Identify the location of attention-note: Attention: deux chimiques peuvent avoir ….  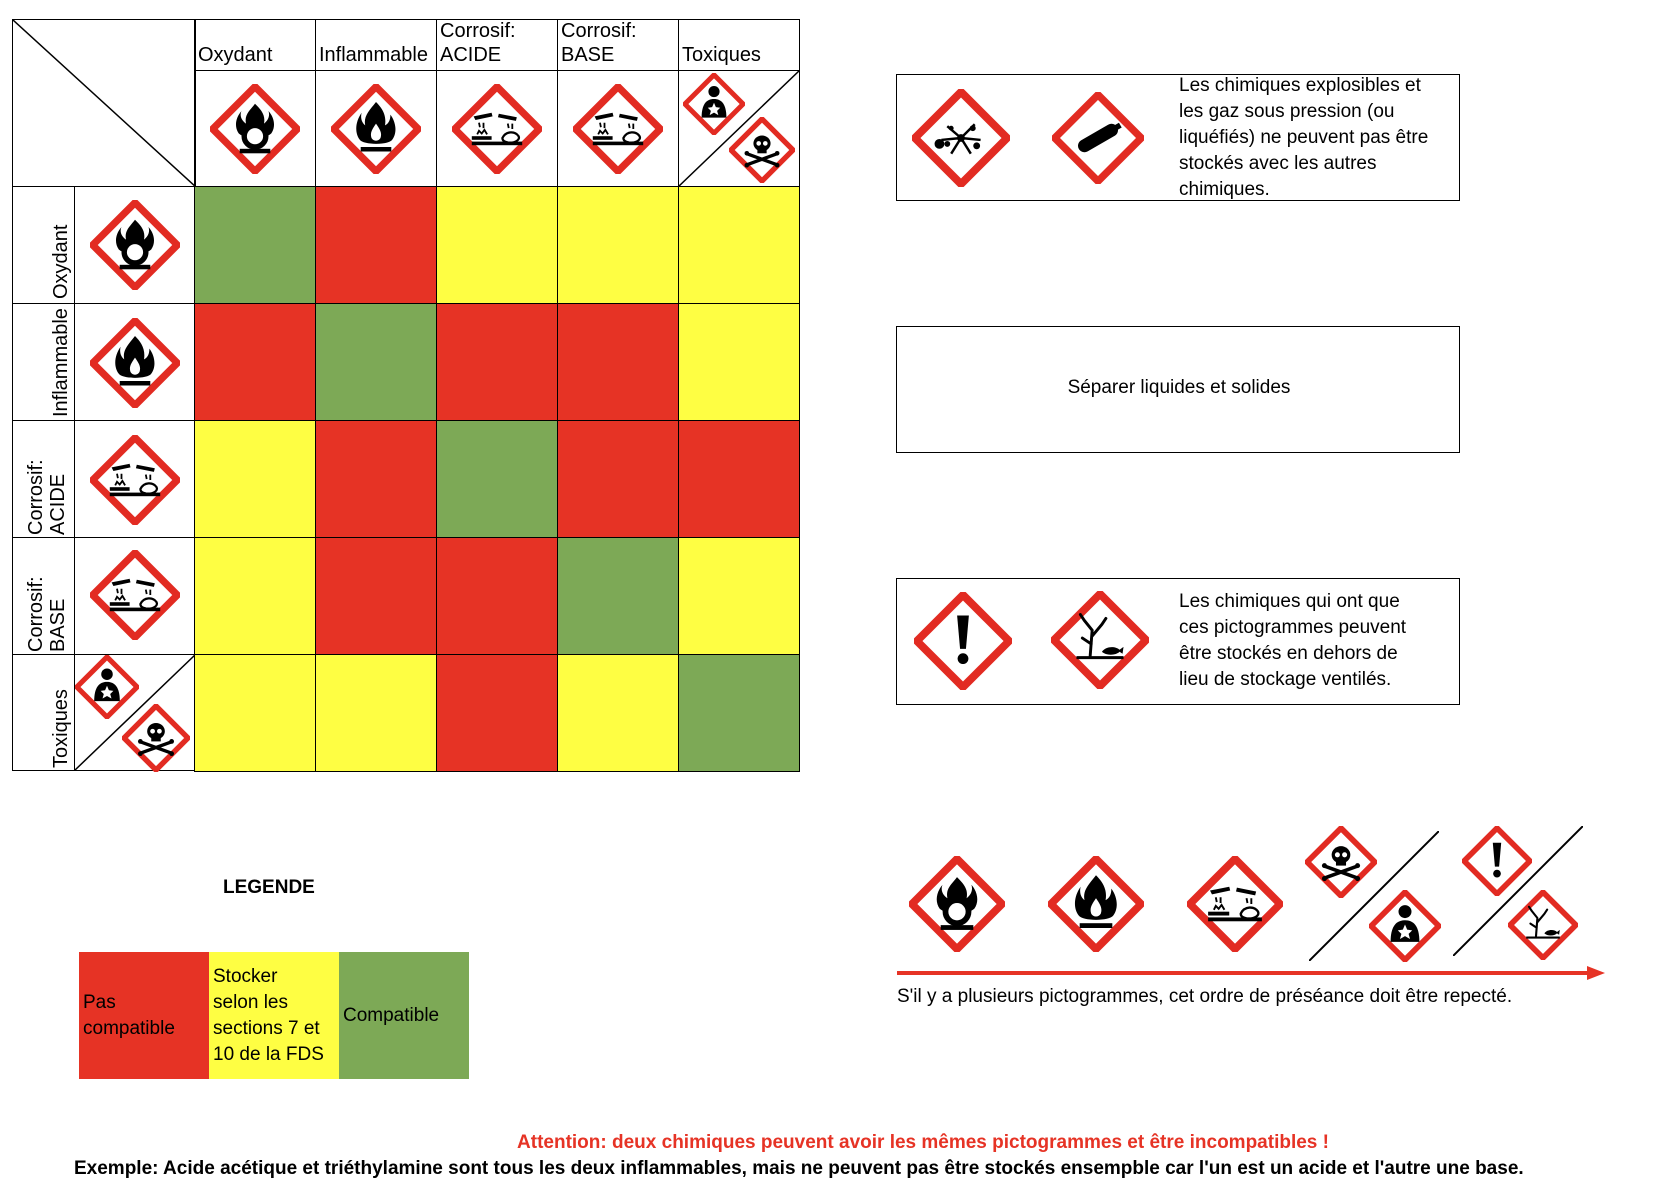
(923, 1142).